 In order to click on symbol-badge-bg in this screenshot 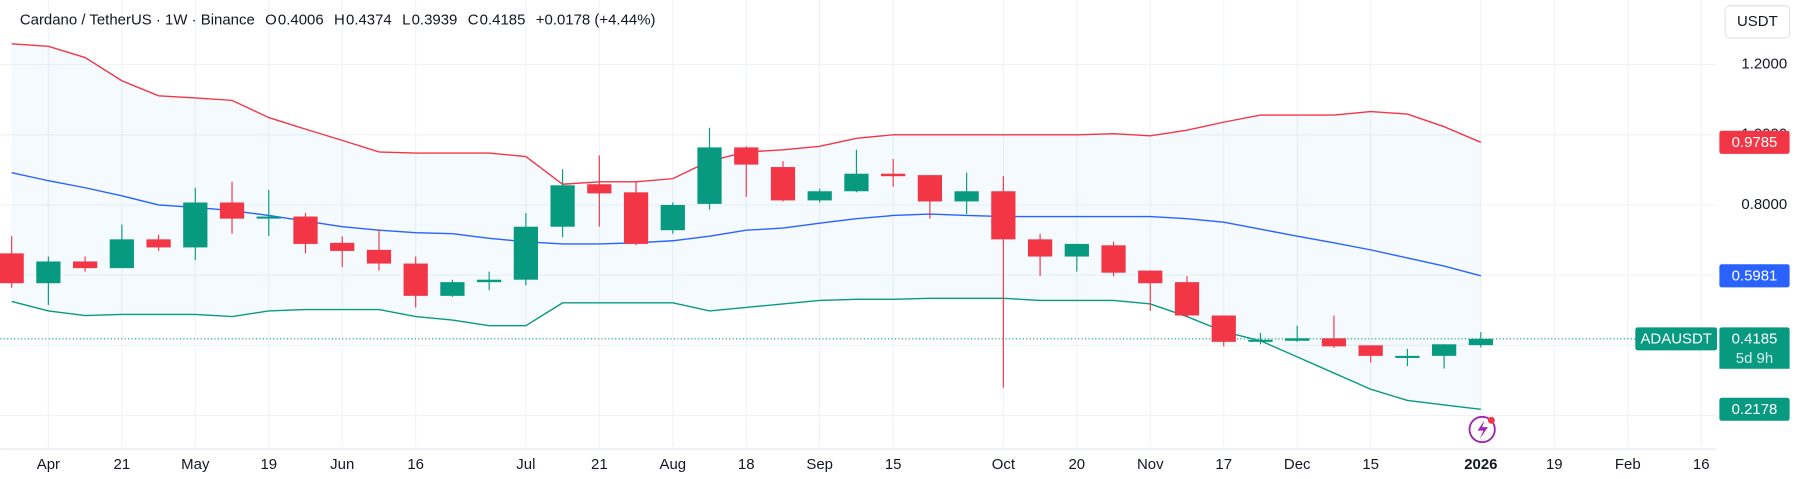, I will do `click(1676, 339)`.